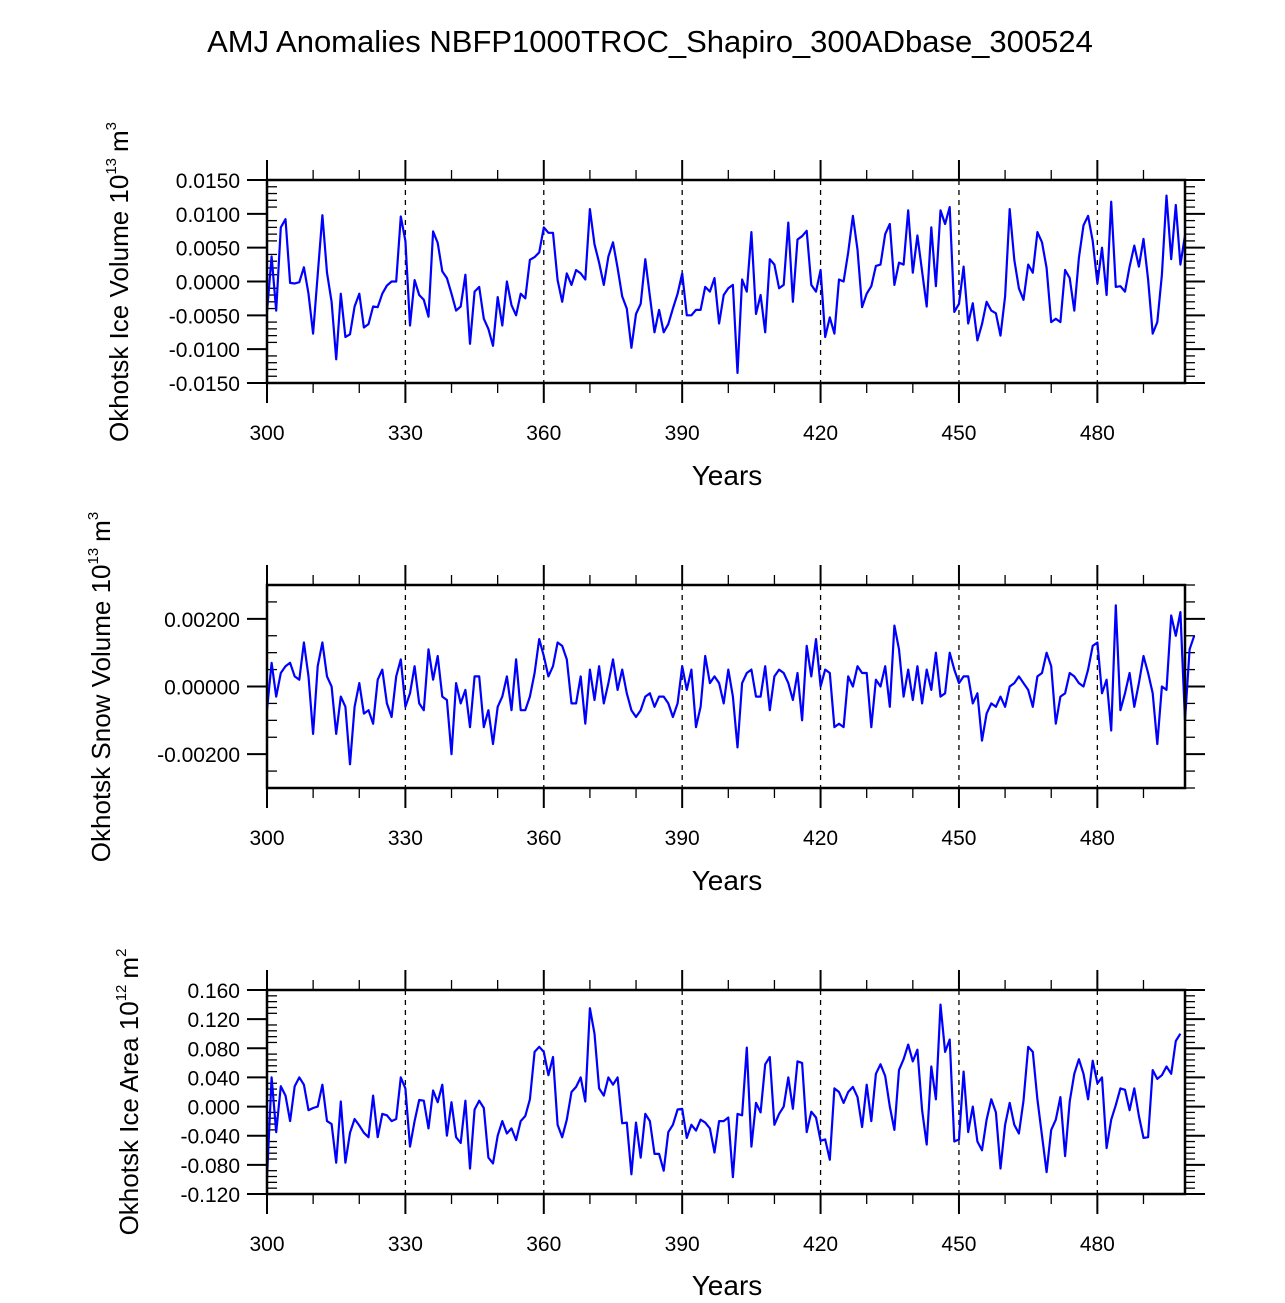 The width and height of the screenshot is (1285, 1303). What do you see at coordinates (213, 1049) in the screenshot?
I see `y-tick-label: 0.080` at bounding box center [213, 1049].